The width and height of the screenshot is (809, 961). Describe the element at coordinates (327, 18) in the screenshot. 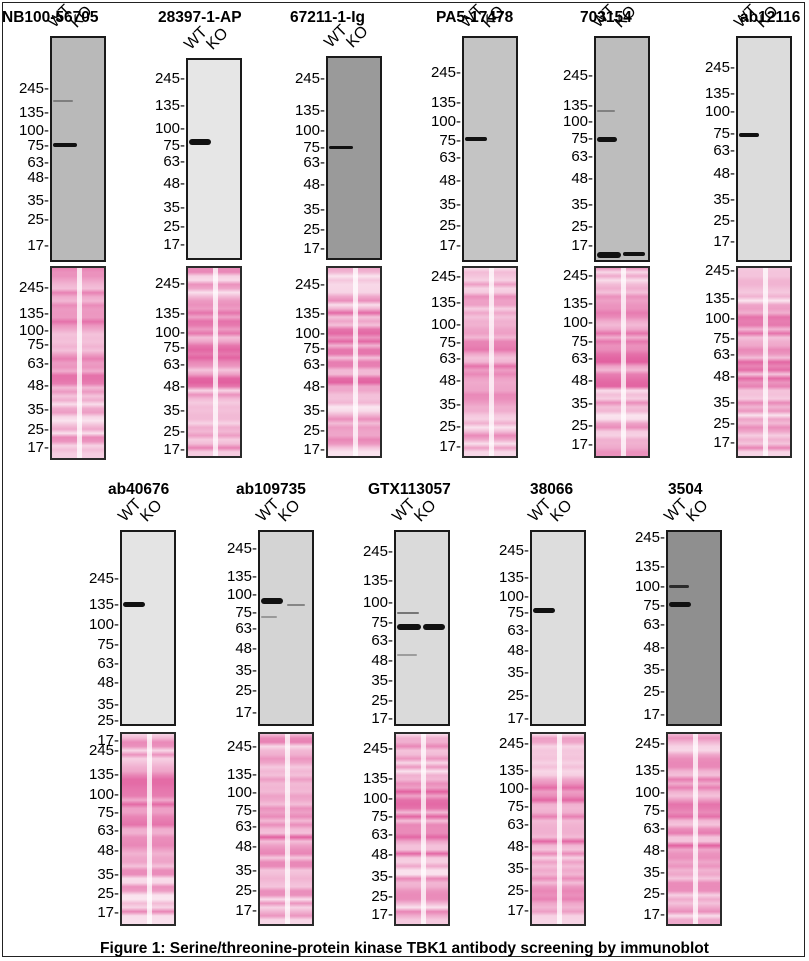

I see `antibody-title: 67211-1-Ig` at that location.